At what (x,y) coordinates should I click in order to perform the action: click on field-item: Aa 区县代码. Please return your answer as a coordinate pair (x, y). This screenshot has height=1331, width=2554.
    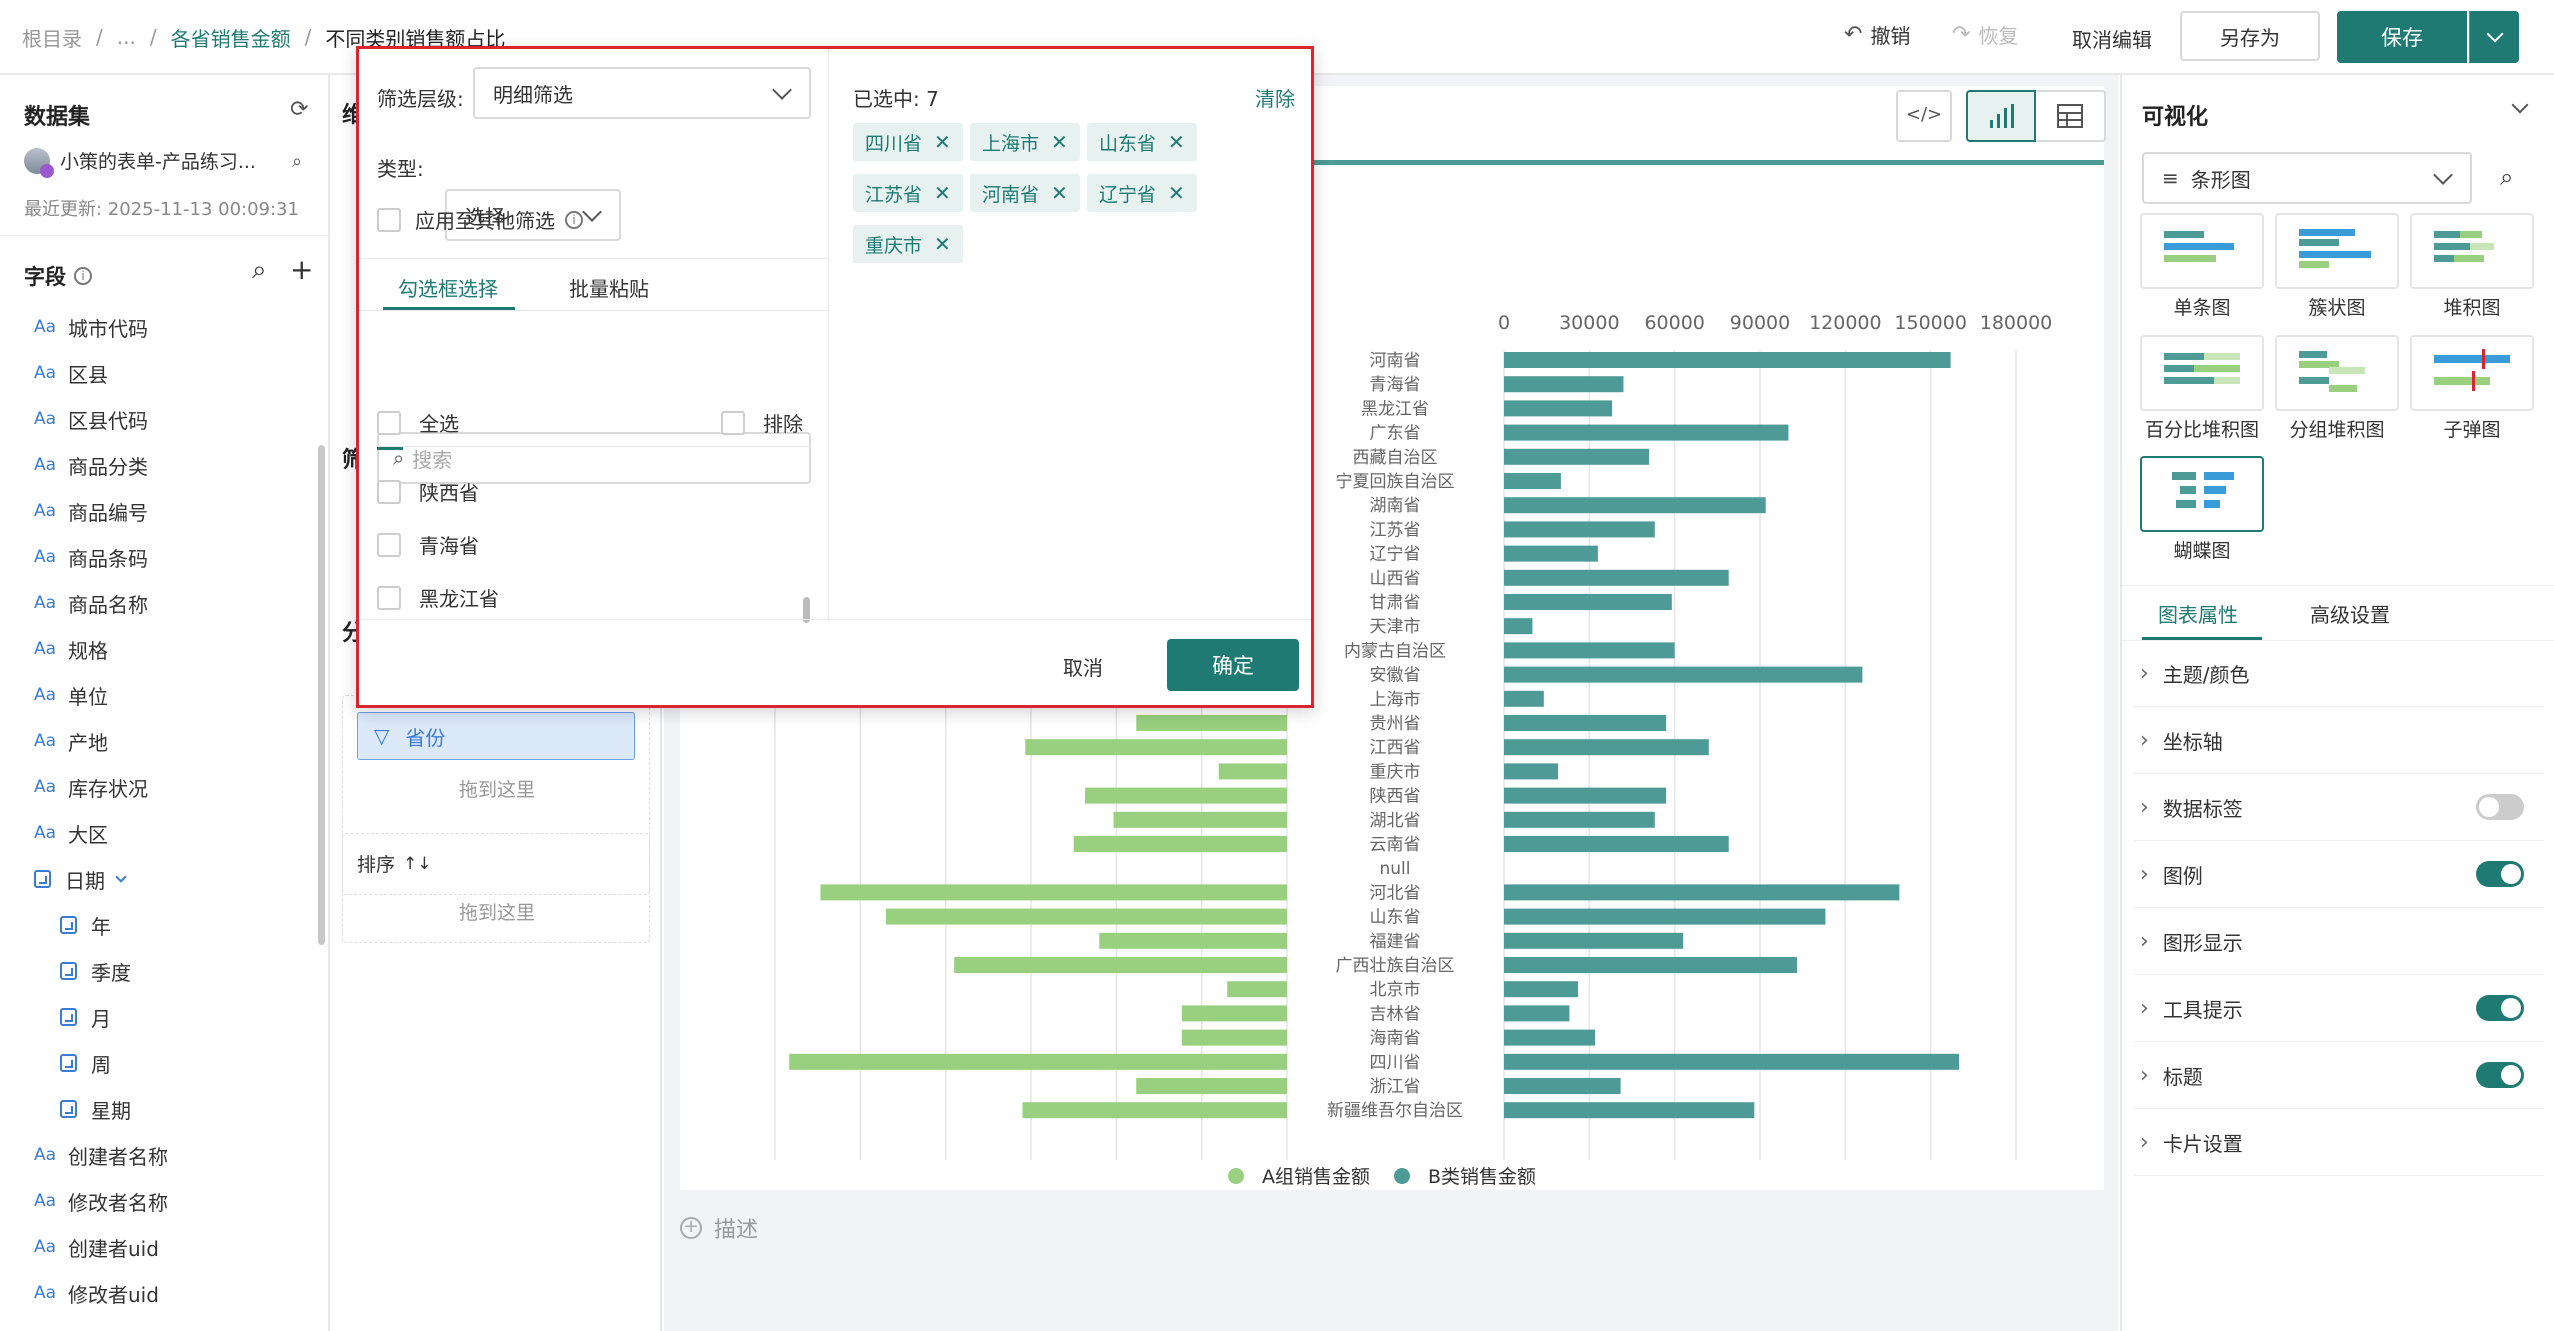
    Looking at the image, I should click on (91, 420).